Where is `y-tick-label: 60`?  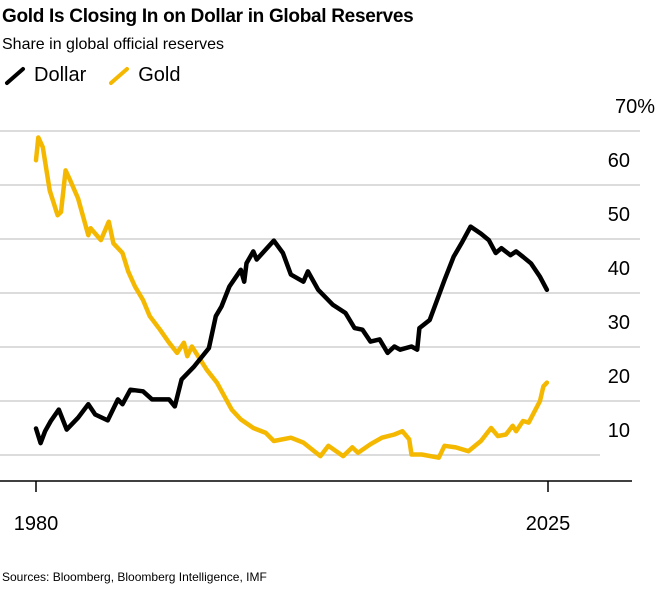 y-tick-label: 60 is located at coordinates (619, 161).